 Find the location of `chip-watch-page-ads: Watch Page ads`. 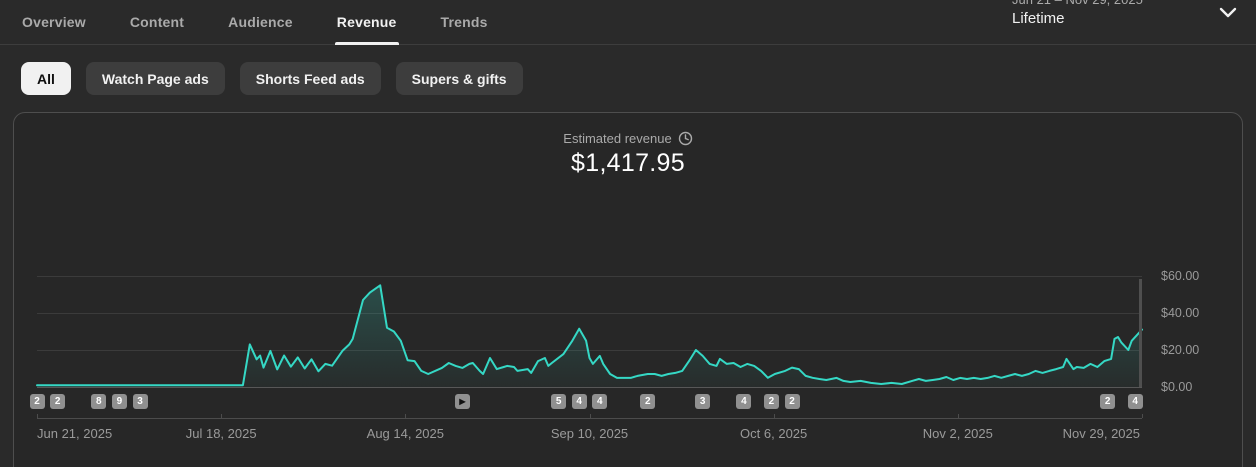

chip-watch-page-ads: Watch Page ads is located at coordinates (155, 78).